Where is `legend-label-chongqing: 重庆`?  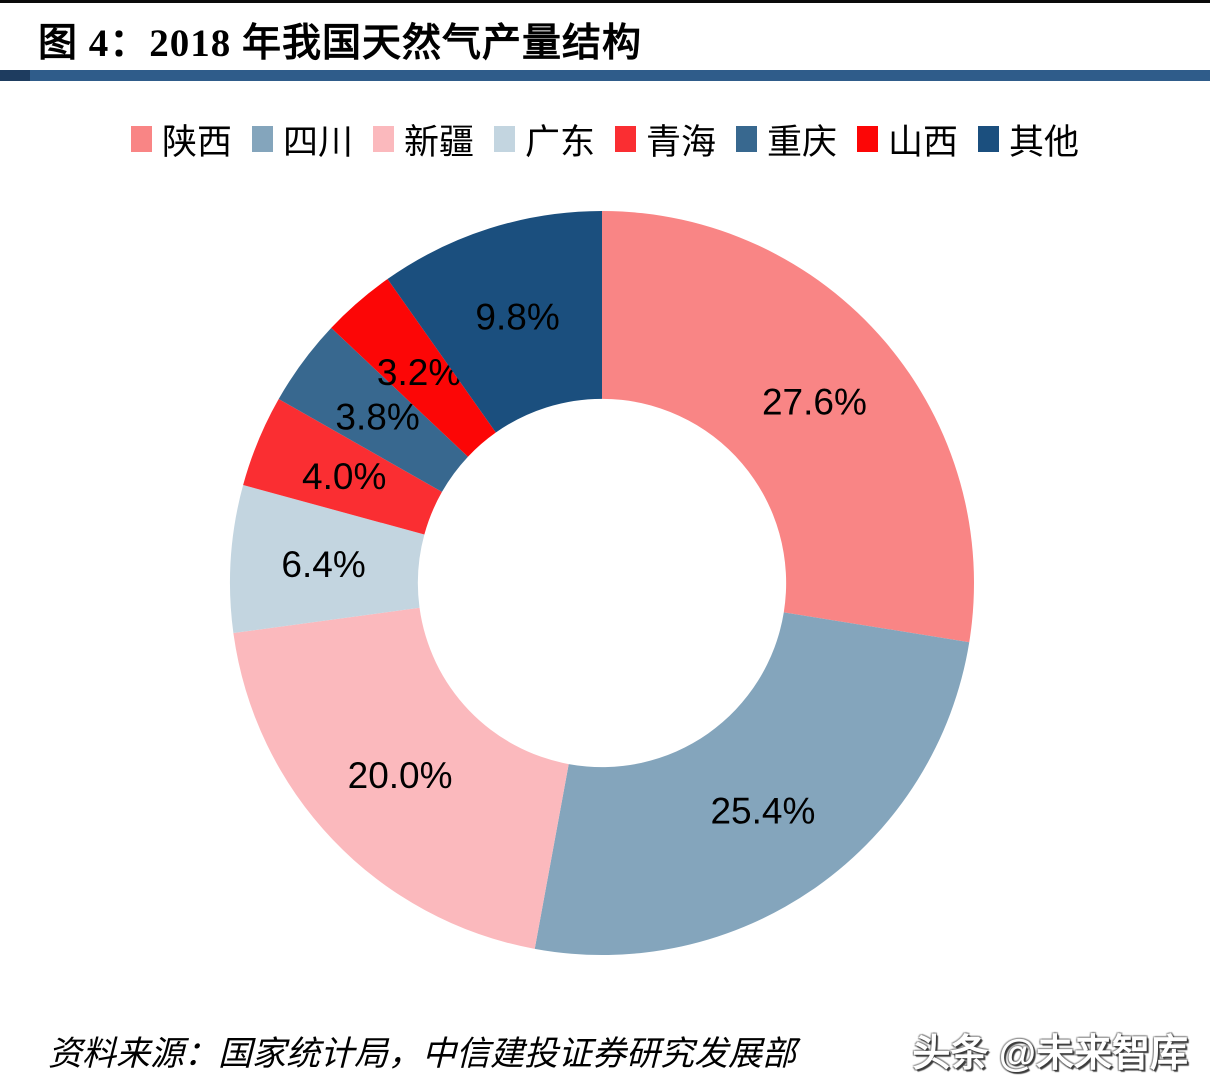
legend-label-chongqing: 重庆 is located at coordinates (802, 142).